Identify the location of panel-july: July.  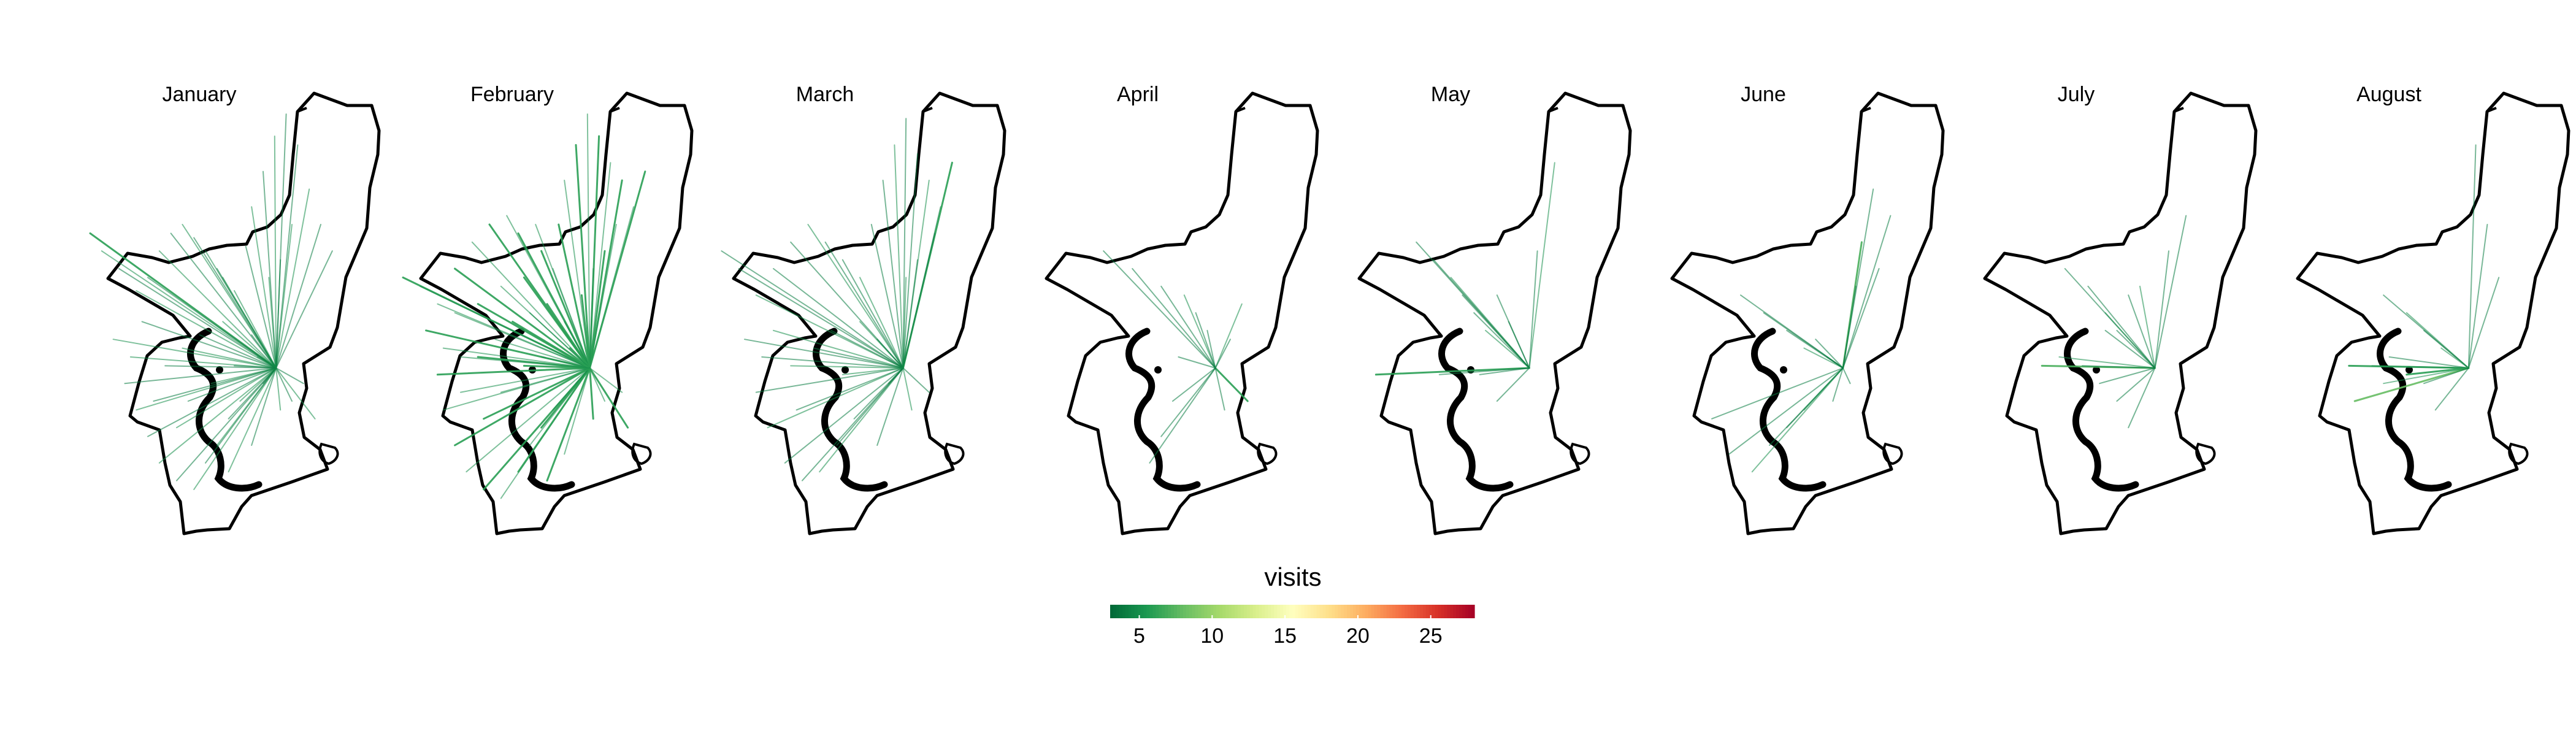
(2120, 308).